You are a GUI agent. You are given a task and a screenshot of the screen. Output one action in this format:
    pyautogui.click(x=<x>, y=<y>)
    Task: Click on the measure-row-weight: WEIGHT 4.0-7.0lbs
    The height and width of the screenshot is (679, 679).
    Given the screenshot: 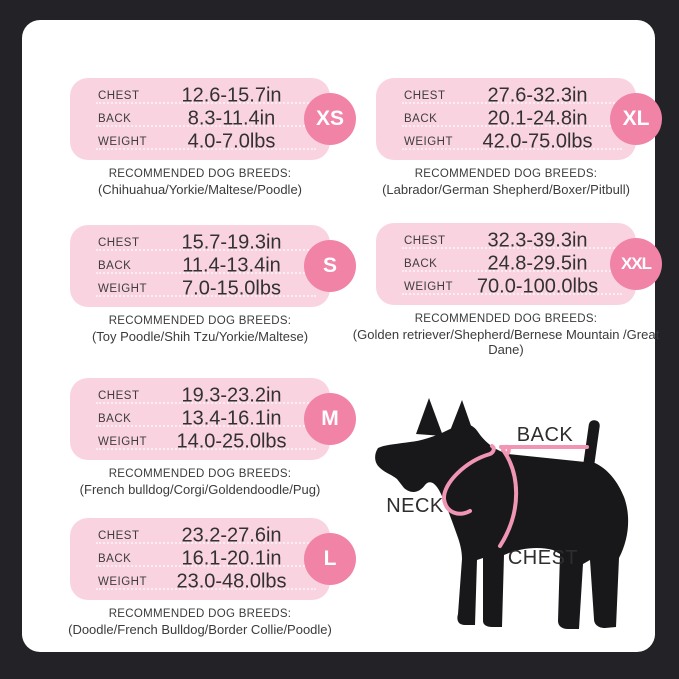 What is the action you would take?
    pyautogui.click(x=213, y=141)
    